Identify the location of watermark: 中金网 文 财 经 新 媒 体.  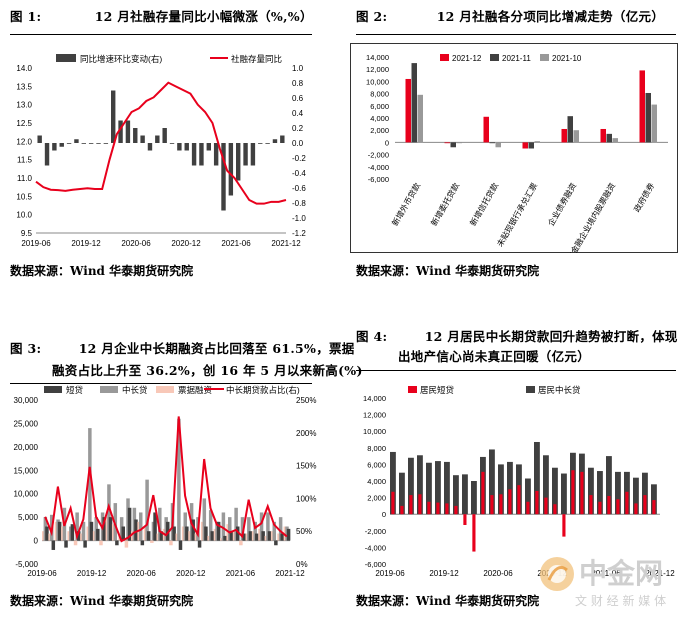
(610, 580).